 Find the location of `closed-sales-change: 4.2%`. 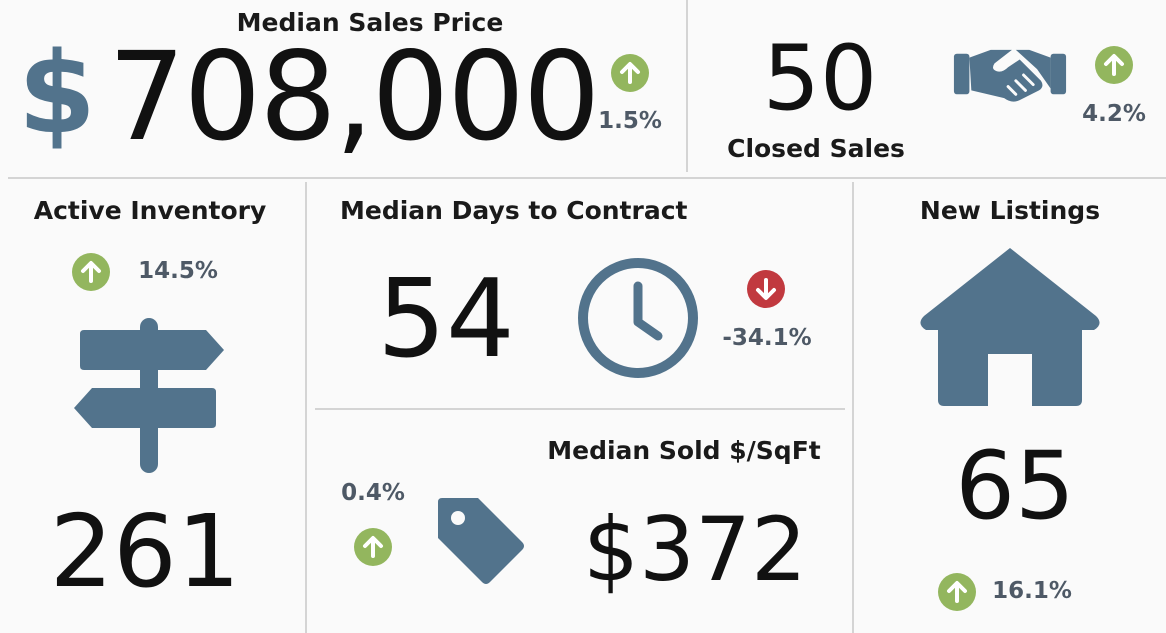

closed-sales-change: 4.2% is located at coordinates (1114, 114).